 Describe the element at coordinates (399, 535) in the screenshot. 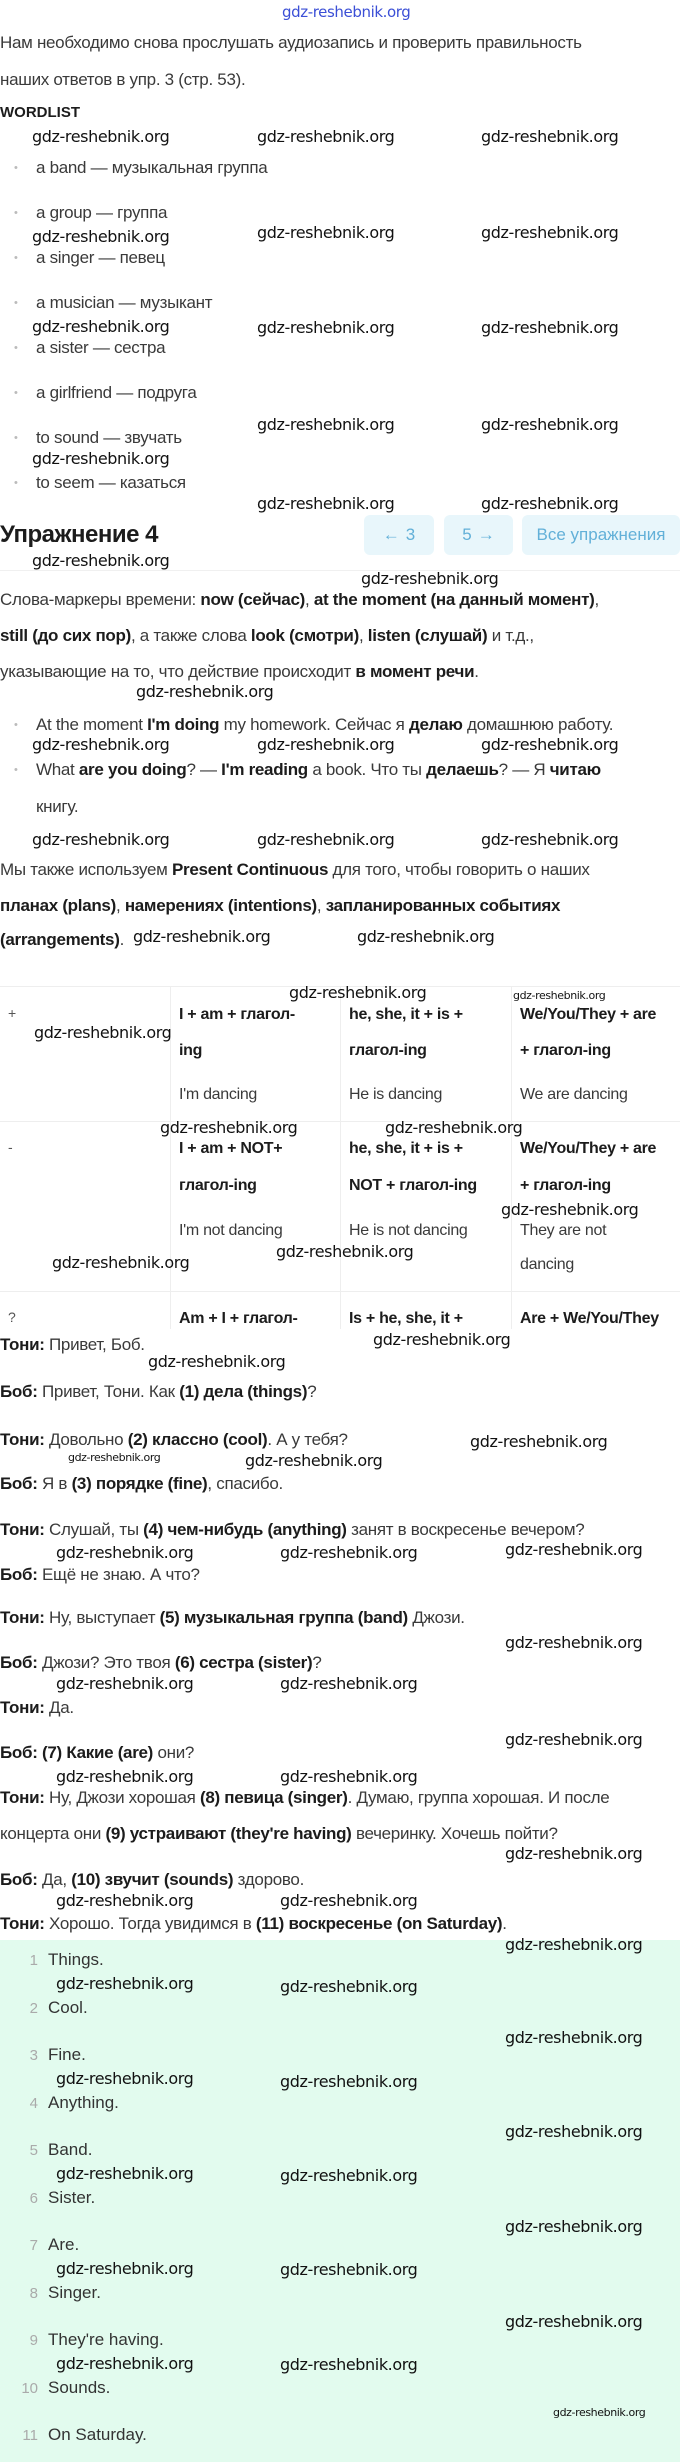

I see `prev-exercise-button: ← 3` at that location.